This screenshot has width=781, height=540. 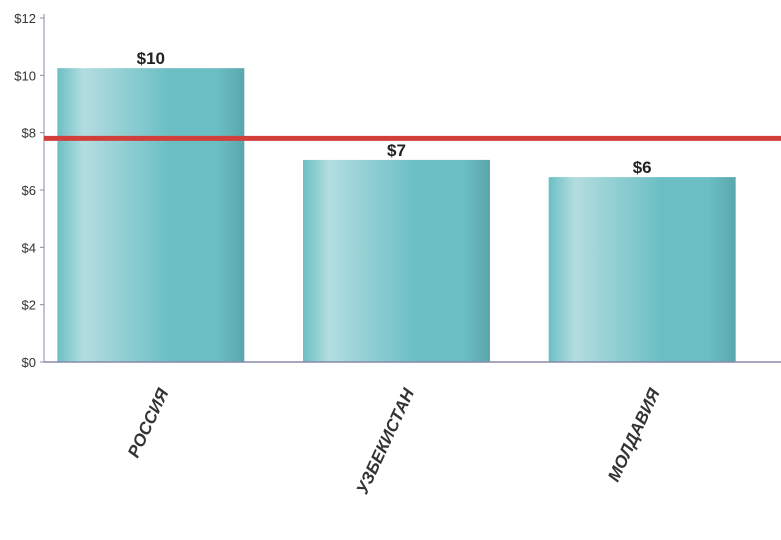 I want to click on bar-data-label: $10, so click(x=151, y=58).